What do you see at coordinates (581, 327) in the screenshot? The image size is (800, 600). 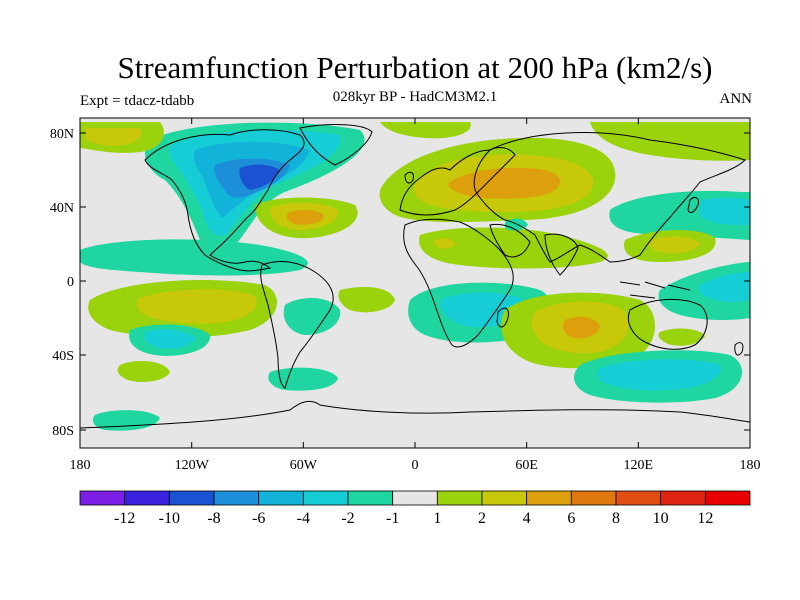 I see `contour-positive-indian-core` at bounding box center [581, 327].